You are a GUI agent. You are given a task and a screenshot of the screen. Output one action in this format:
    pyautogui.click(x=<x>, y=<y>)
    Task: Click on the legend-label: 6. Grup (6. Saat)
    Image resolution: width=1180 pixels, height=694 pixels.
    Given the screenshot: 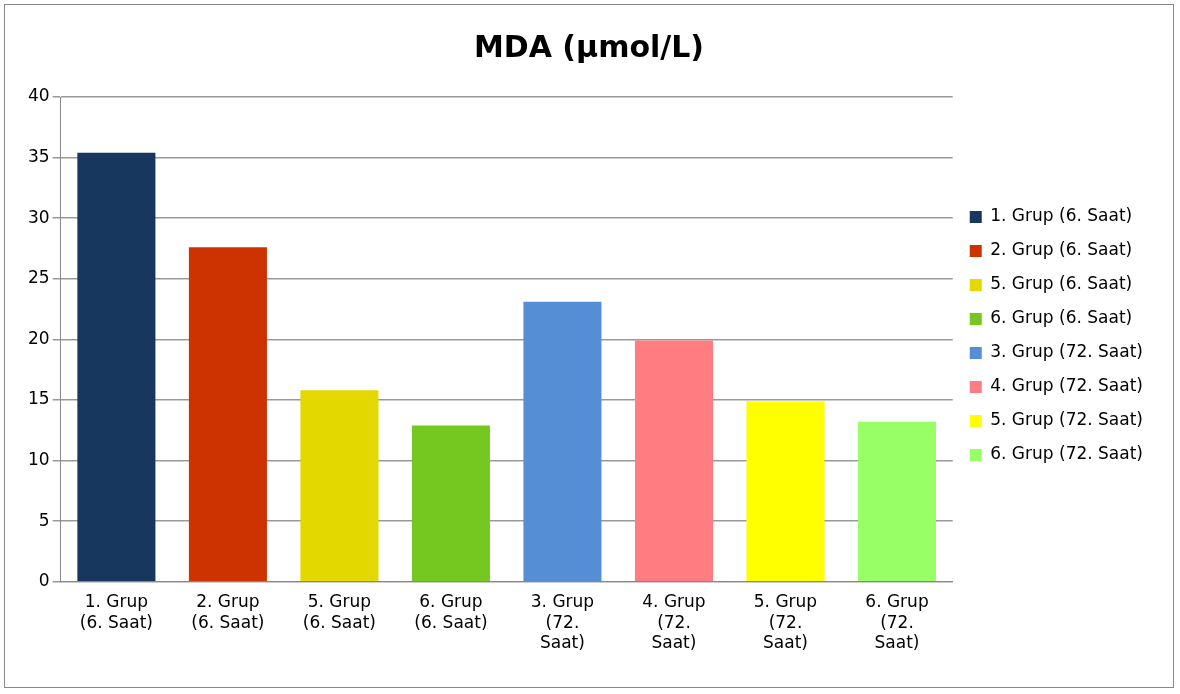 What is the action you would take?
    pyautogui.click(x=1061, y=317)
    